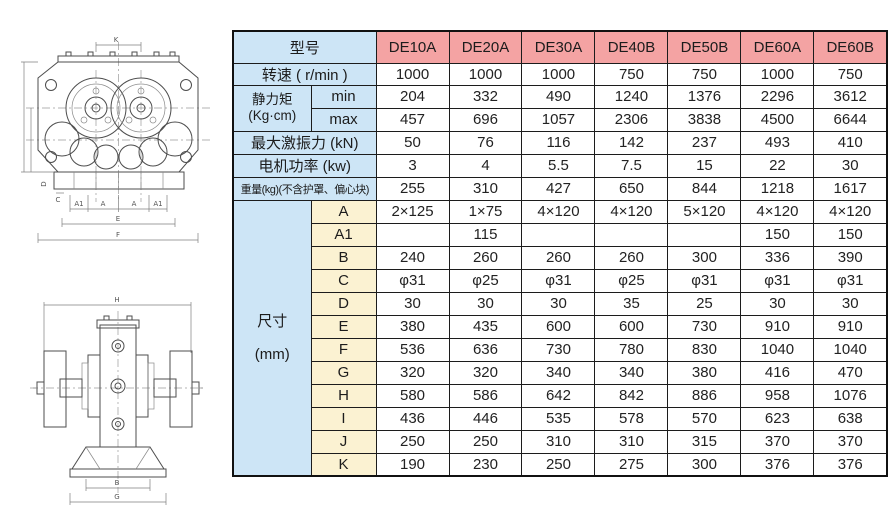 The image size is (890, 519). Describe the element at coordinates (485, 211) in the screenshot. I see `cell: 1×75` at that location.